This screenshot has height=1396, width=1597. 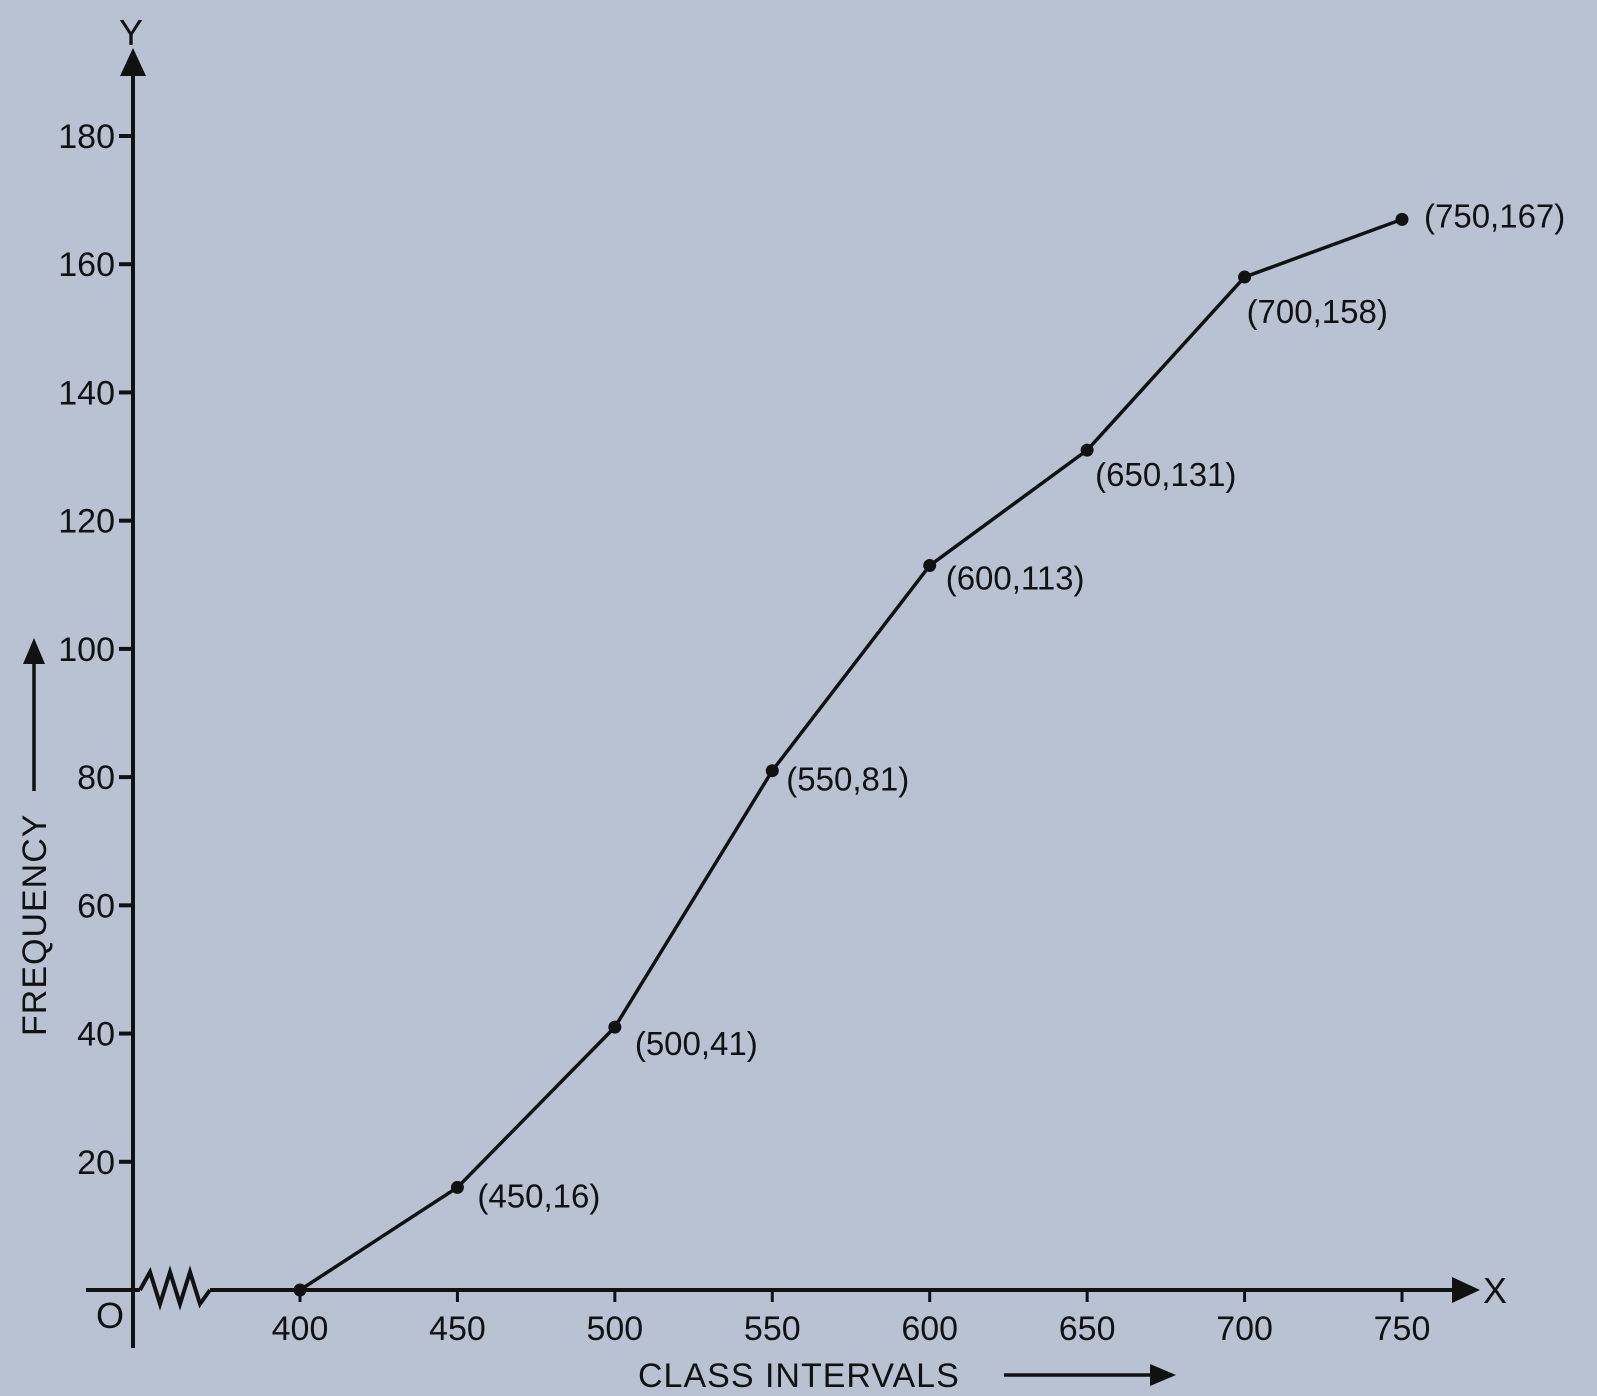 I want to click on x-tick-label: 600, so click(x=929, y=1329).